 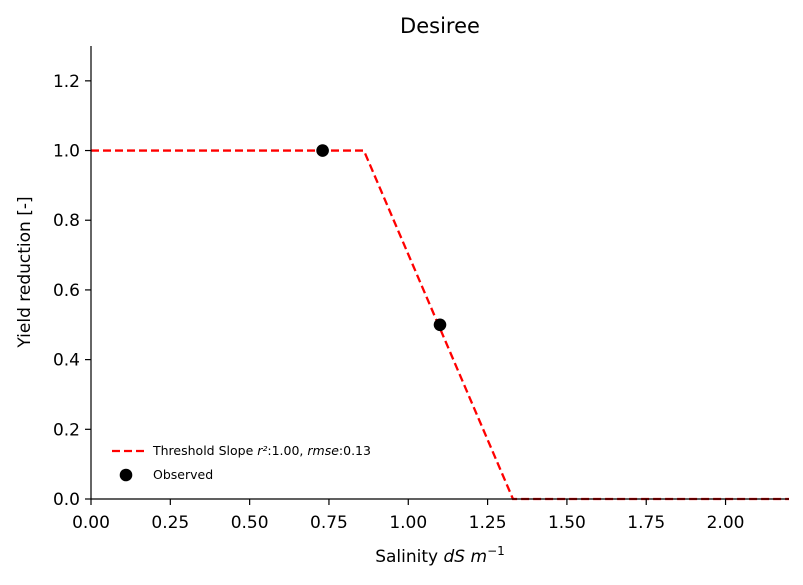 What do you see at coordinates (726, 523) in the screenshot?
I see `x-tick-label: 2.00` at bounding box center [726, 523].